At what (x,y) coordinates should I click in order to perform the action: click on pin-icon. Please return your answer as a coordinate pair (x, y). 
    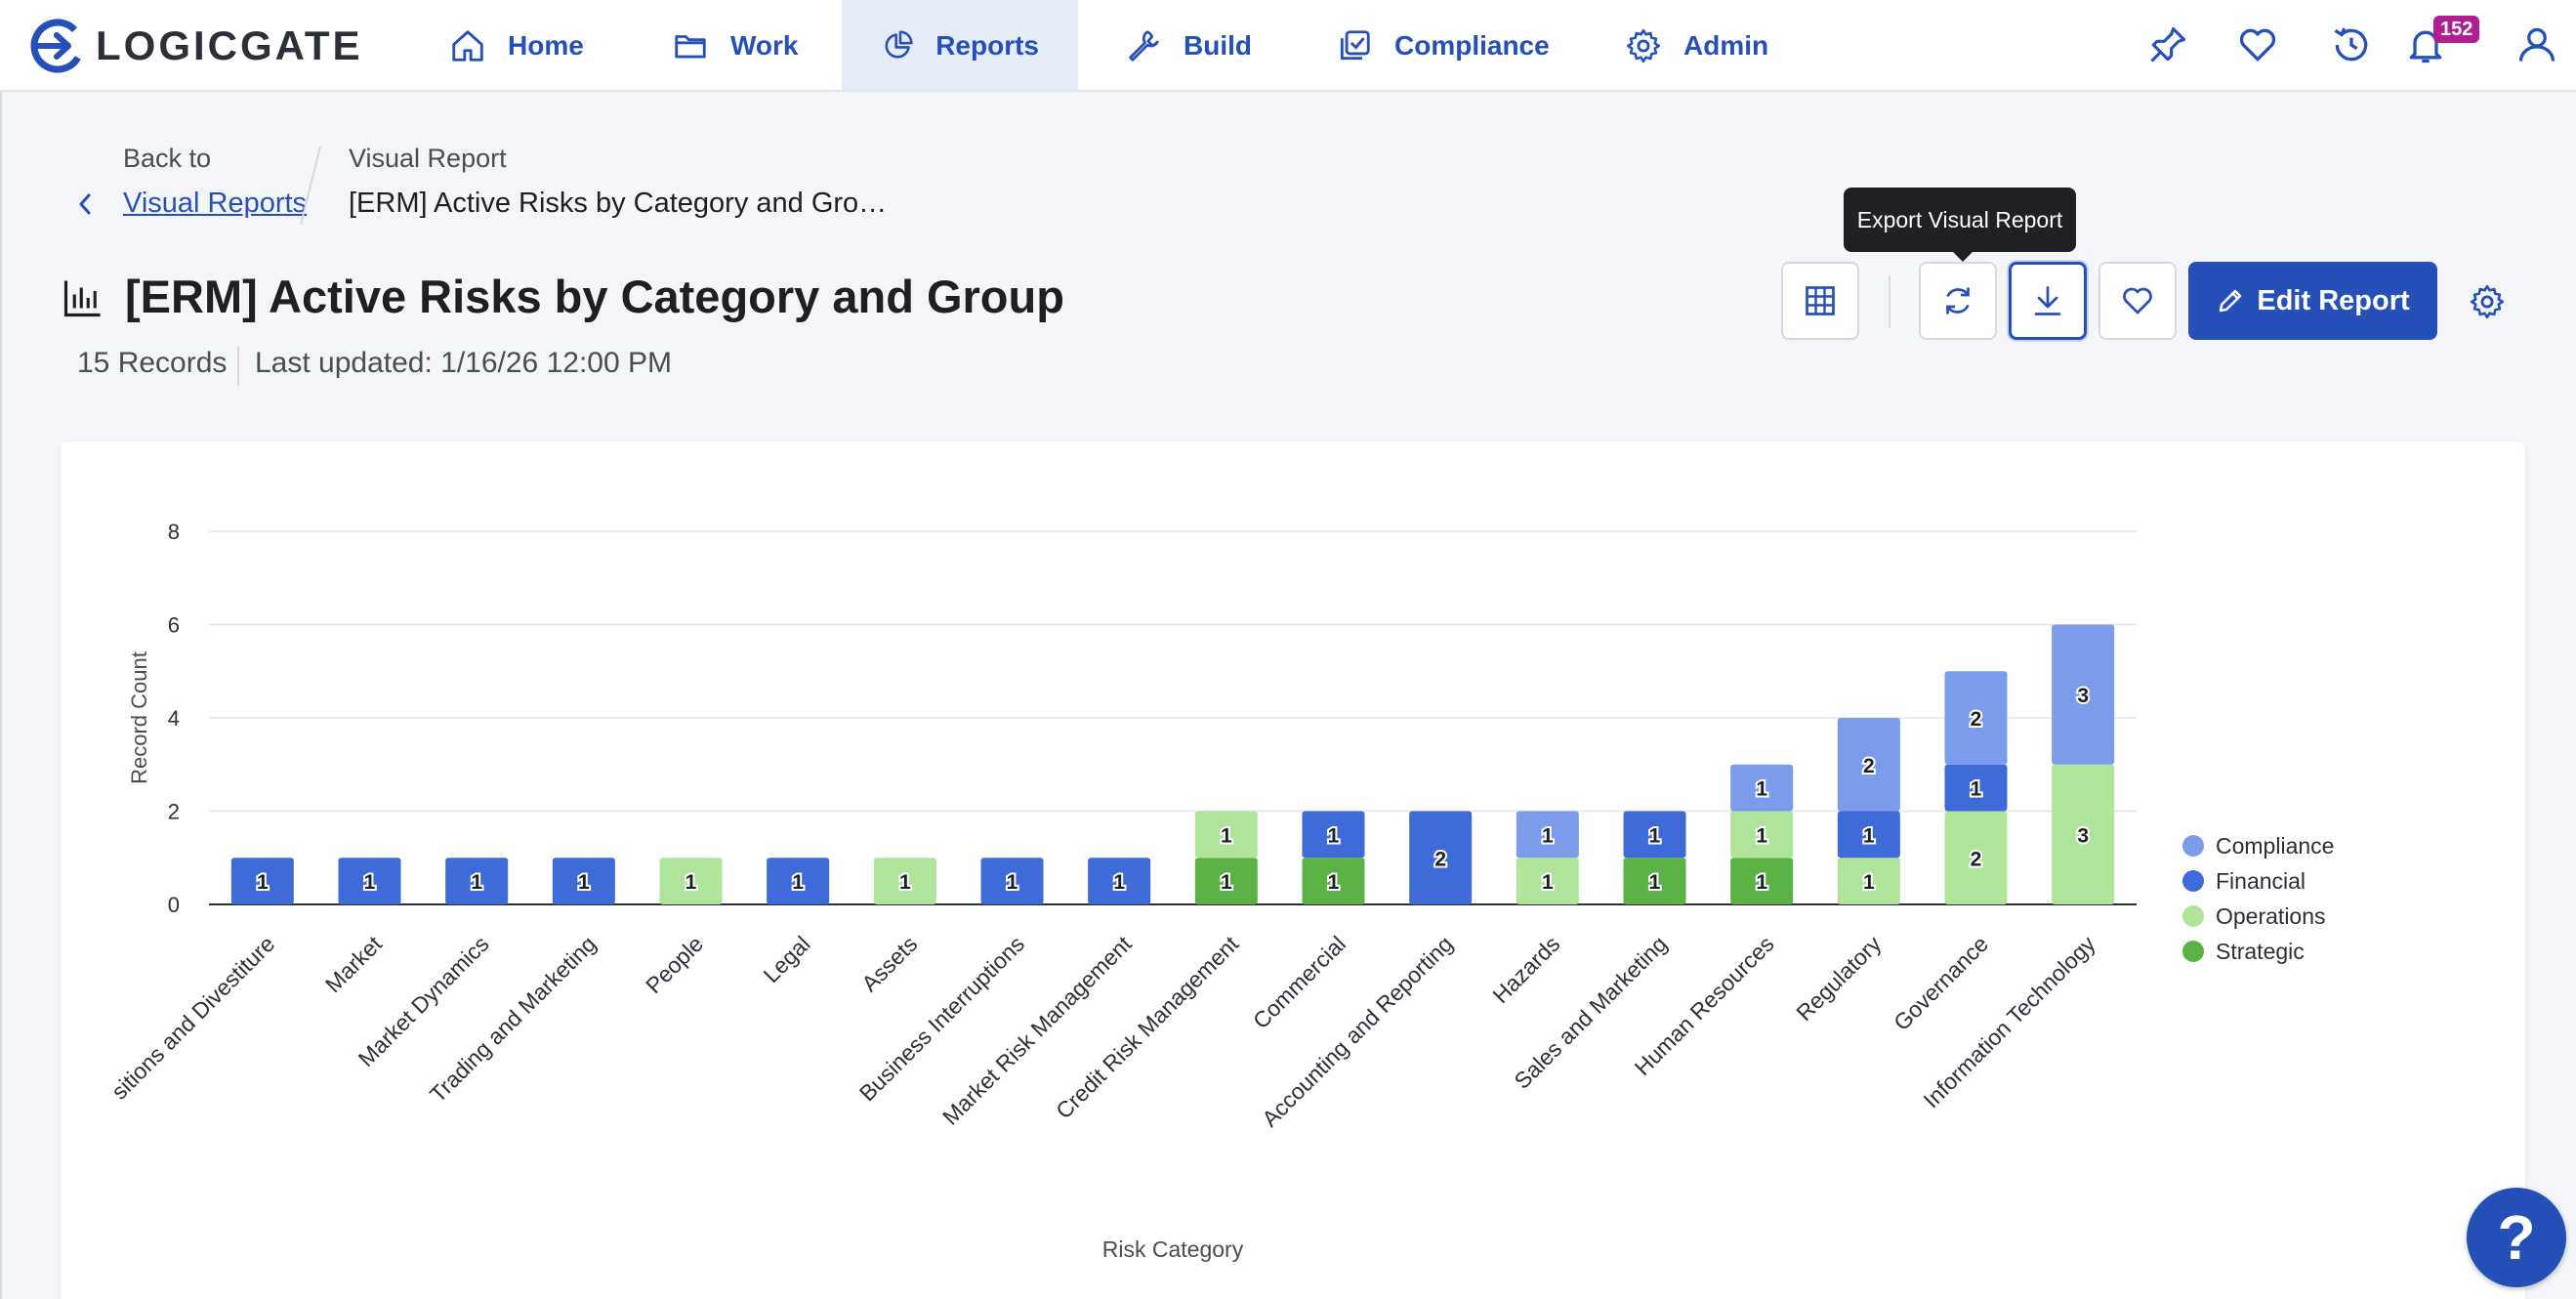
    Looking at the image, I should click on (2167, 45).